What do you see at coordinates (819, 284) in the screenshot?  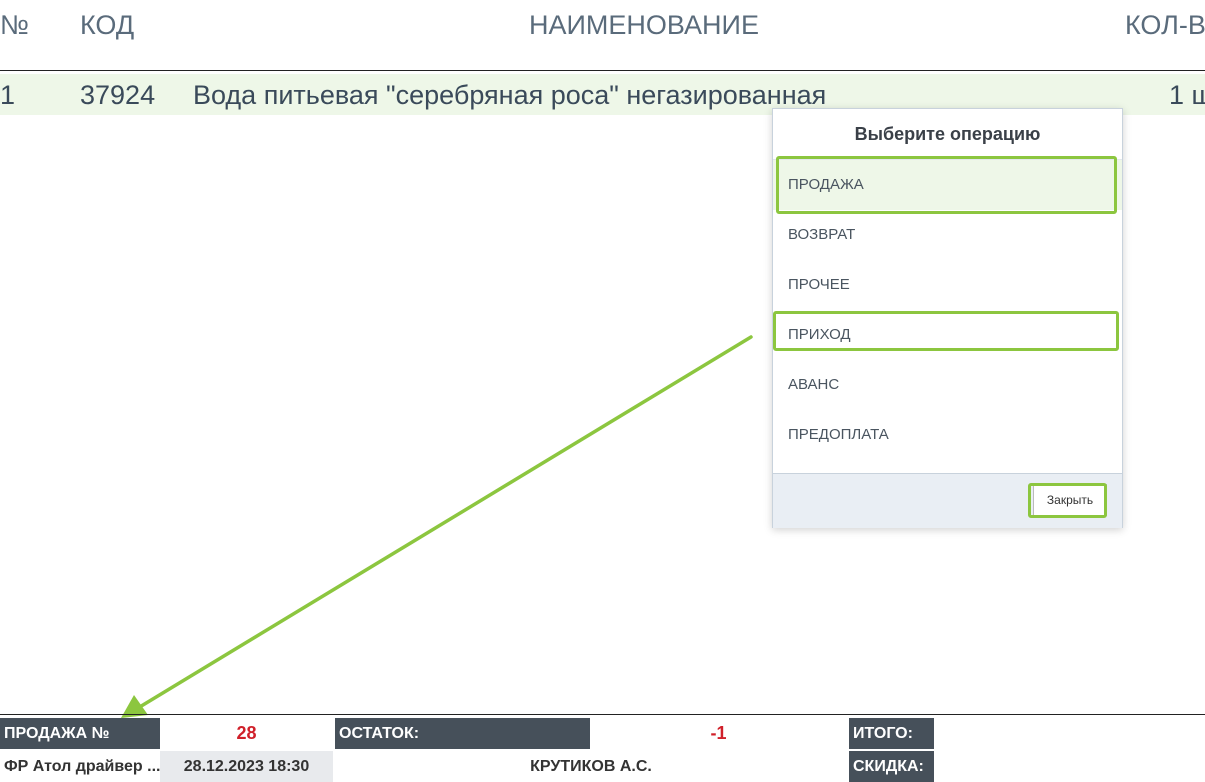 I see `operation-other-label: ПРОЧЕЕ` at bounding box center [819, 284].